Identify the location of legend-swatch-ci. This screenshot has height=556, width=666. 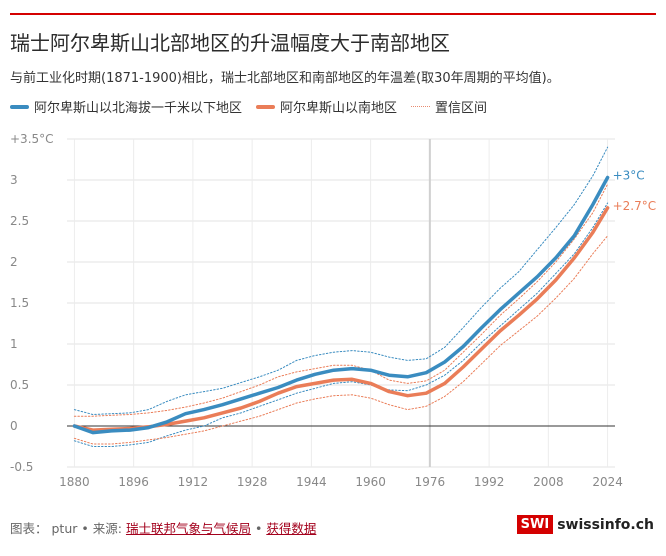
(421, 106).